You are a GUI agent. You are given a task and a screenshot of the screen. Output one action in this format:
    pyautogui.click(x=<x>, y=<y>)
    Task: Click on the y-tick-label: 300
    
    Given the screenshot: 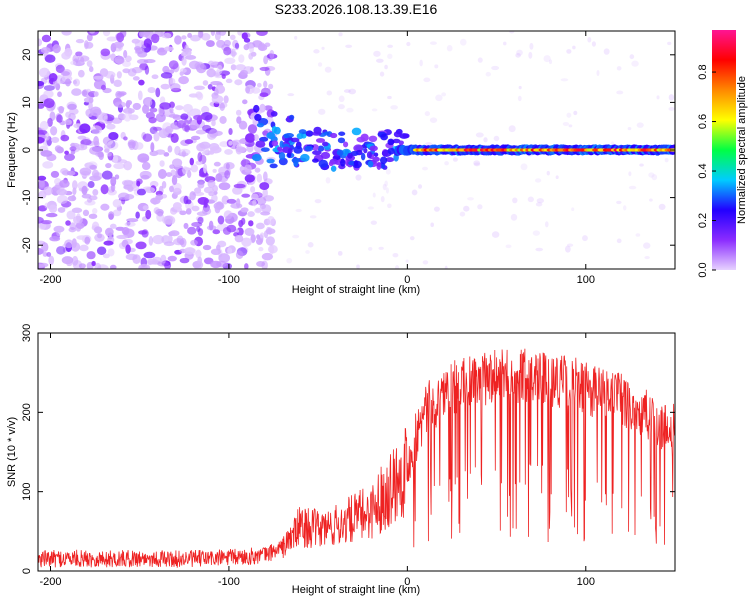 What is the action you would take?
    pyautogui.click(x=27, y=333)
    